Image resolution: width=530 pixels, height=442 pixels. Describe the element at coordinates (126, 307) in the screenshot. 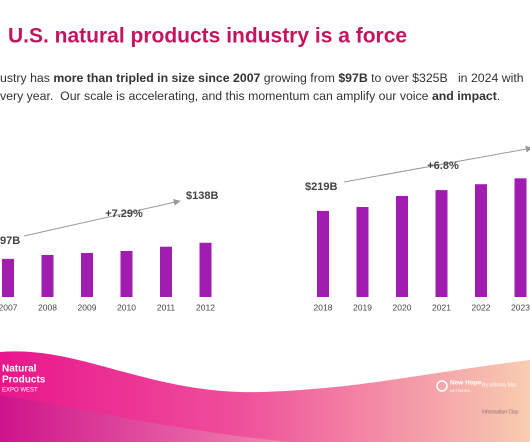

I see `x-tick-label: 2010` at that location.